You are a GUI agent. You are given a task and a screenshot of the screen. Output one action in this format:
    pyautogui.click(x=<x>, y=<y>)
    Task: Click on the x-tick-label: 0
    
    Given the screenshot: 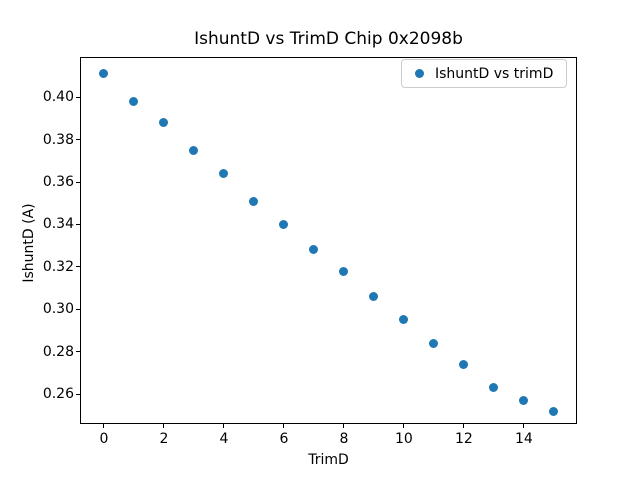 What is the action you would take?
    pyautogui.click(x=104, y=439)
    